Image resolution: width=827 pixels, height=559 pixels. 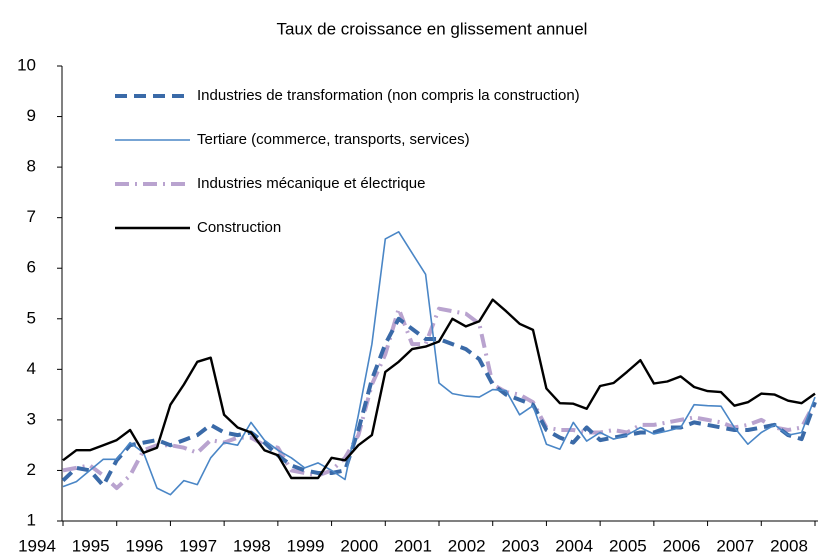 I want to click on y-tick-label: 6, so click(x=31, y=267).